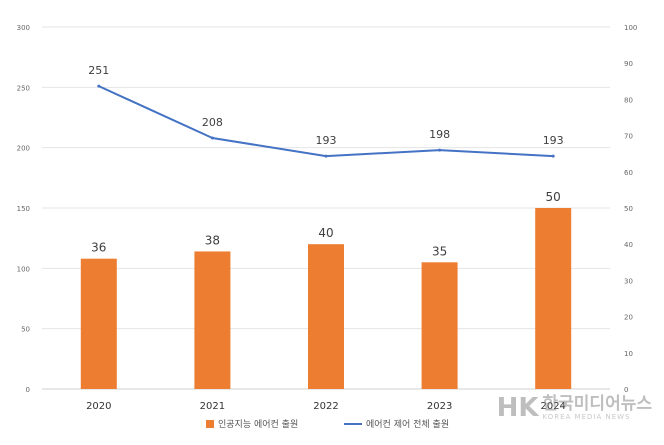 This screenshot has height=445, width=664. Describe the element at coordinates (212, 406) in the screenshot. I see `x-tick-label: 2021` at that location.